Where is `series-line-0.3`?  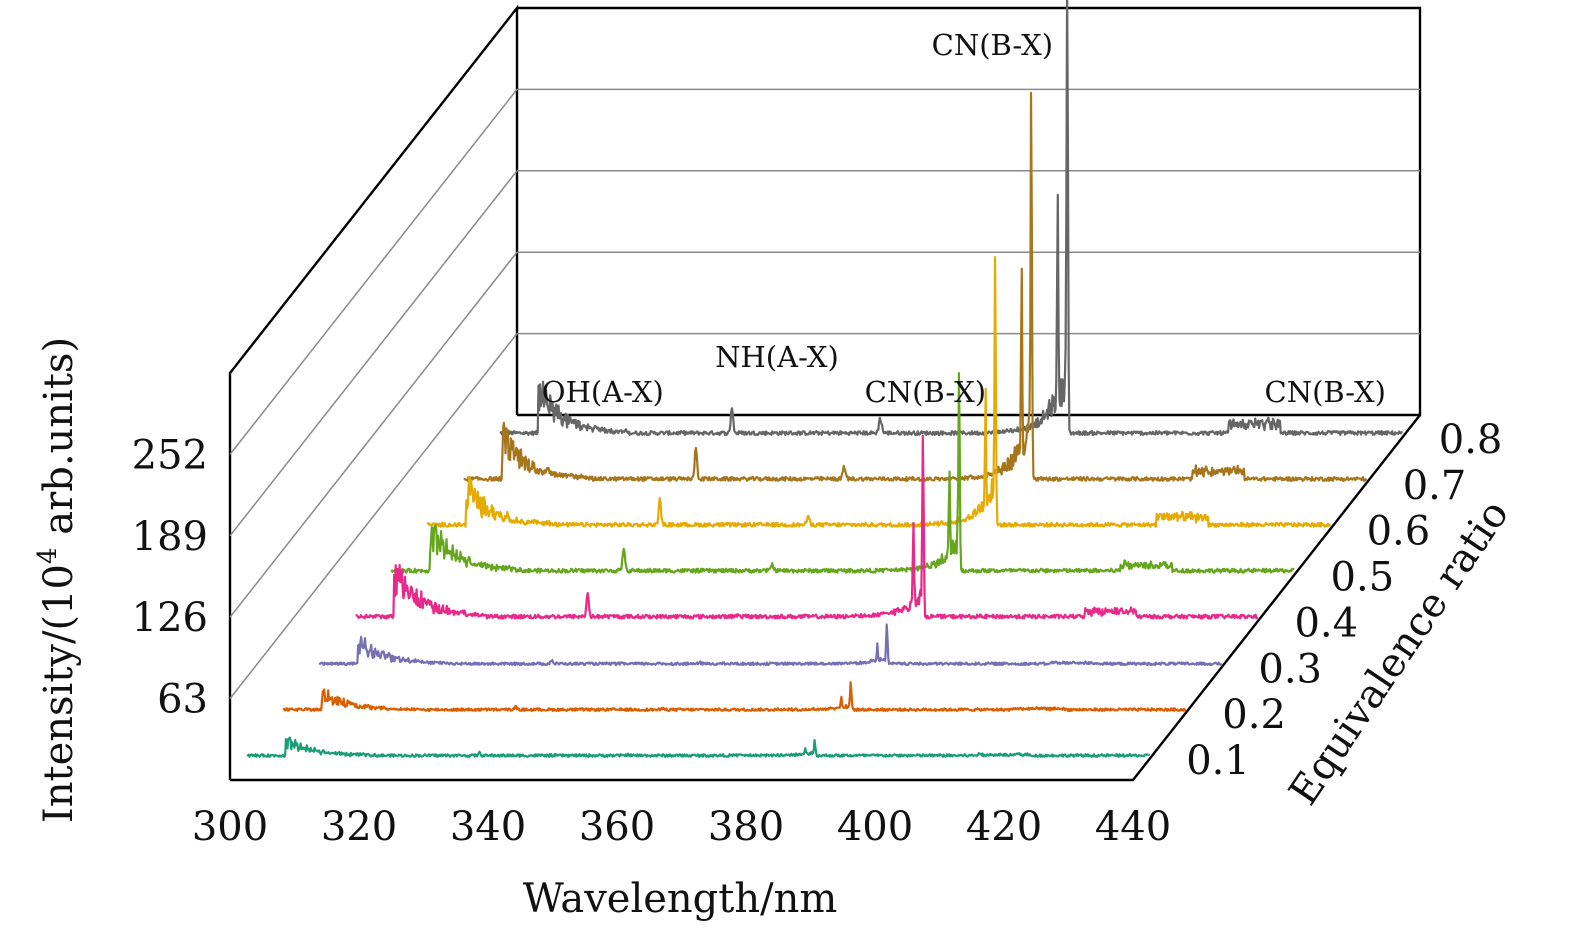
series-line-0.3 is located at coordinates (770, 645).